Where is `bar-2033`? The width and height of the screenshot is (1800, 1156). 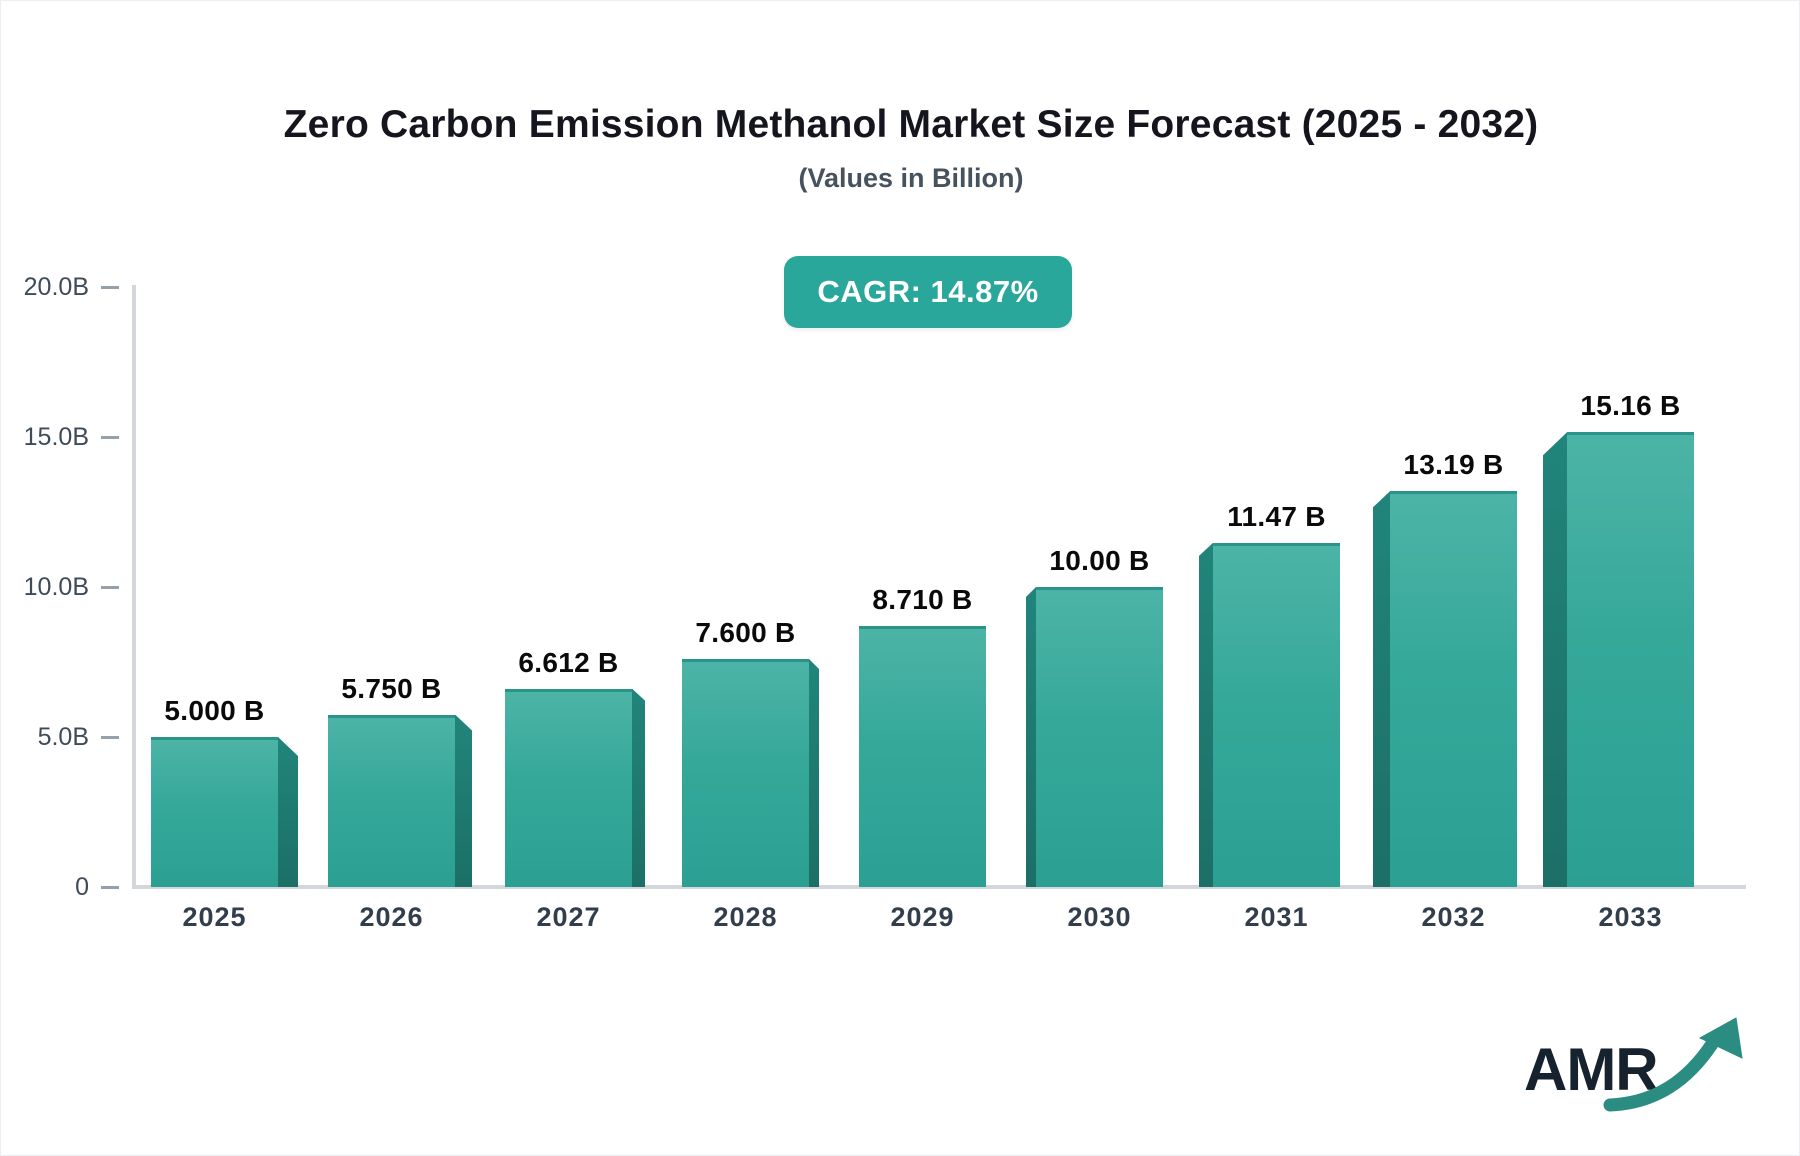 bar-2033 is located at coordinates (1630, 659).